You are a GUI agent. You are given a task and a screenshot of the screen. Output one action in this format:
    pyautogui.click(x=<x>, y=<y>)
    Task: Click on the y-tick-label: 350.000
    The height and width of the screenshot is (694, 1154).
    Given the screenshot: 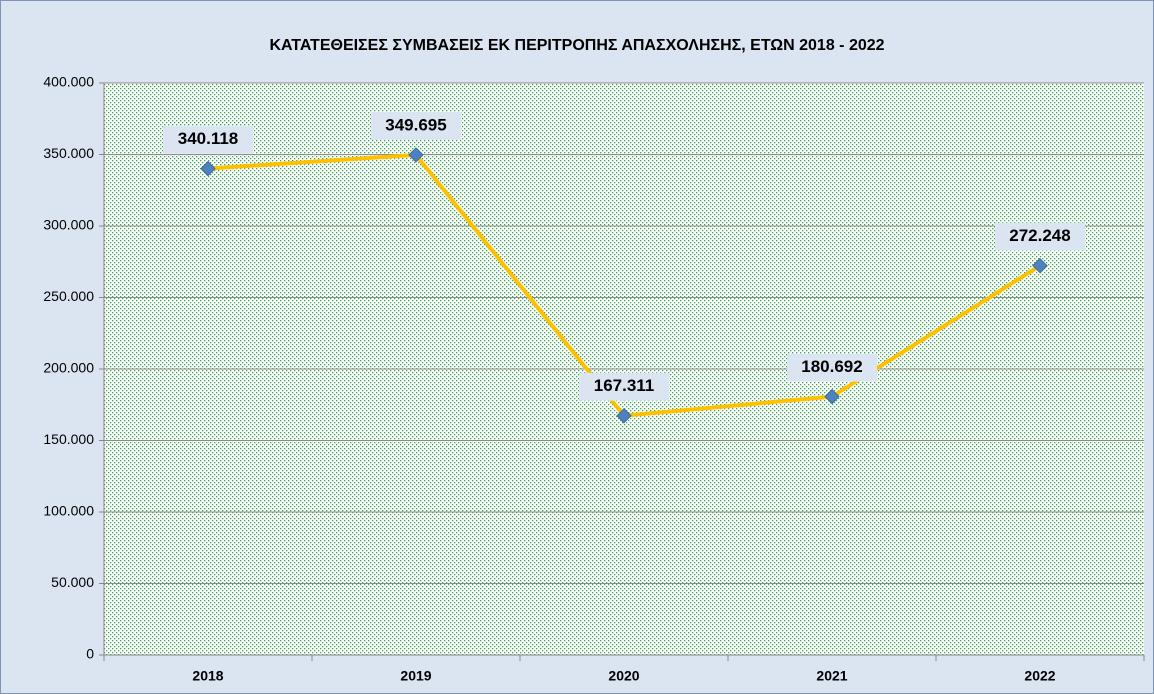 What is the action you would take?
    pyautogui.click(x=68, y=153)
    